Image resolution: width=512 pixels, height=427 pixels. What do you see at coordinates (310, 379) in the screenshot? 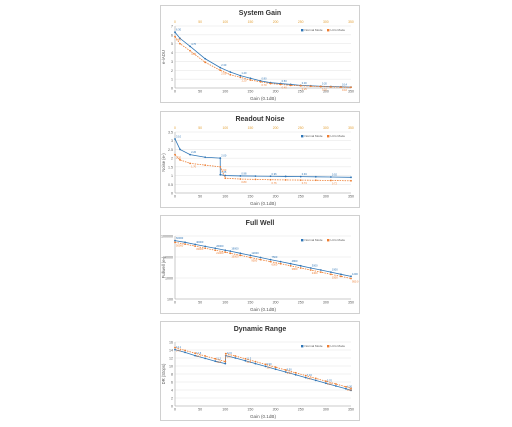
I see `data-label: 7.60` at bounding box center [310, 379].